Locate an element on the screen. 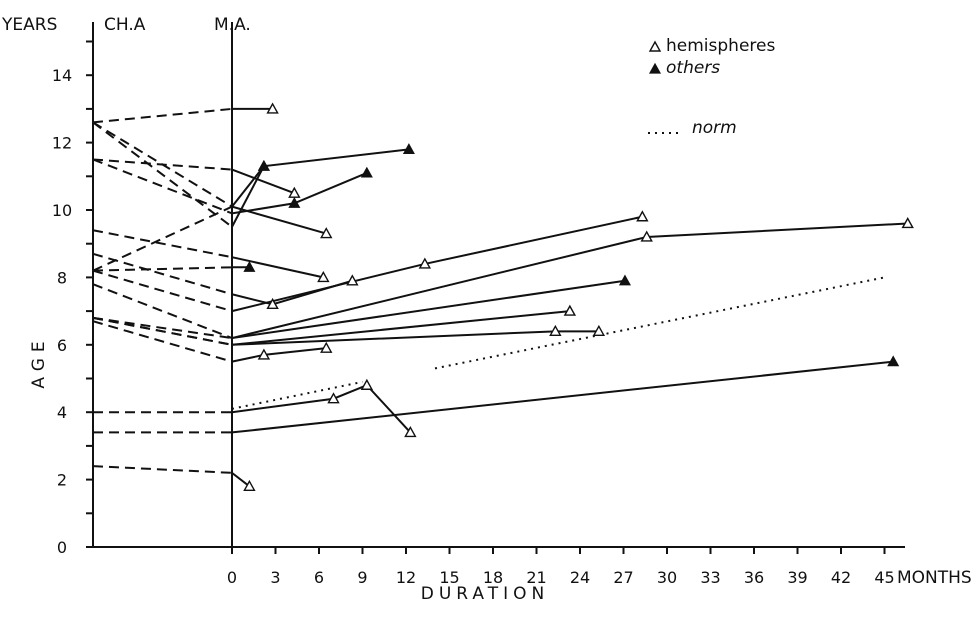  x-units-label: MONTHS is located at coordinates (934, 578).